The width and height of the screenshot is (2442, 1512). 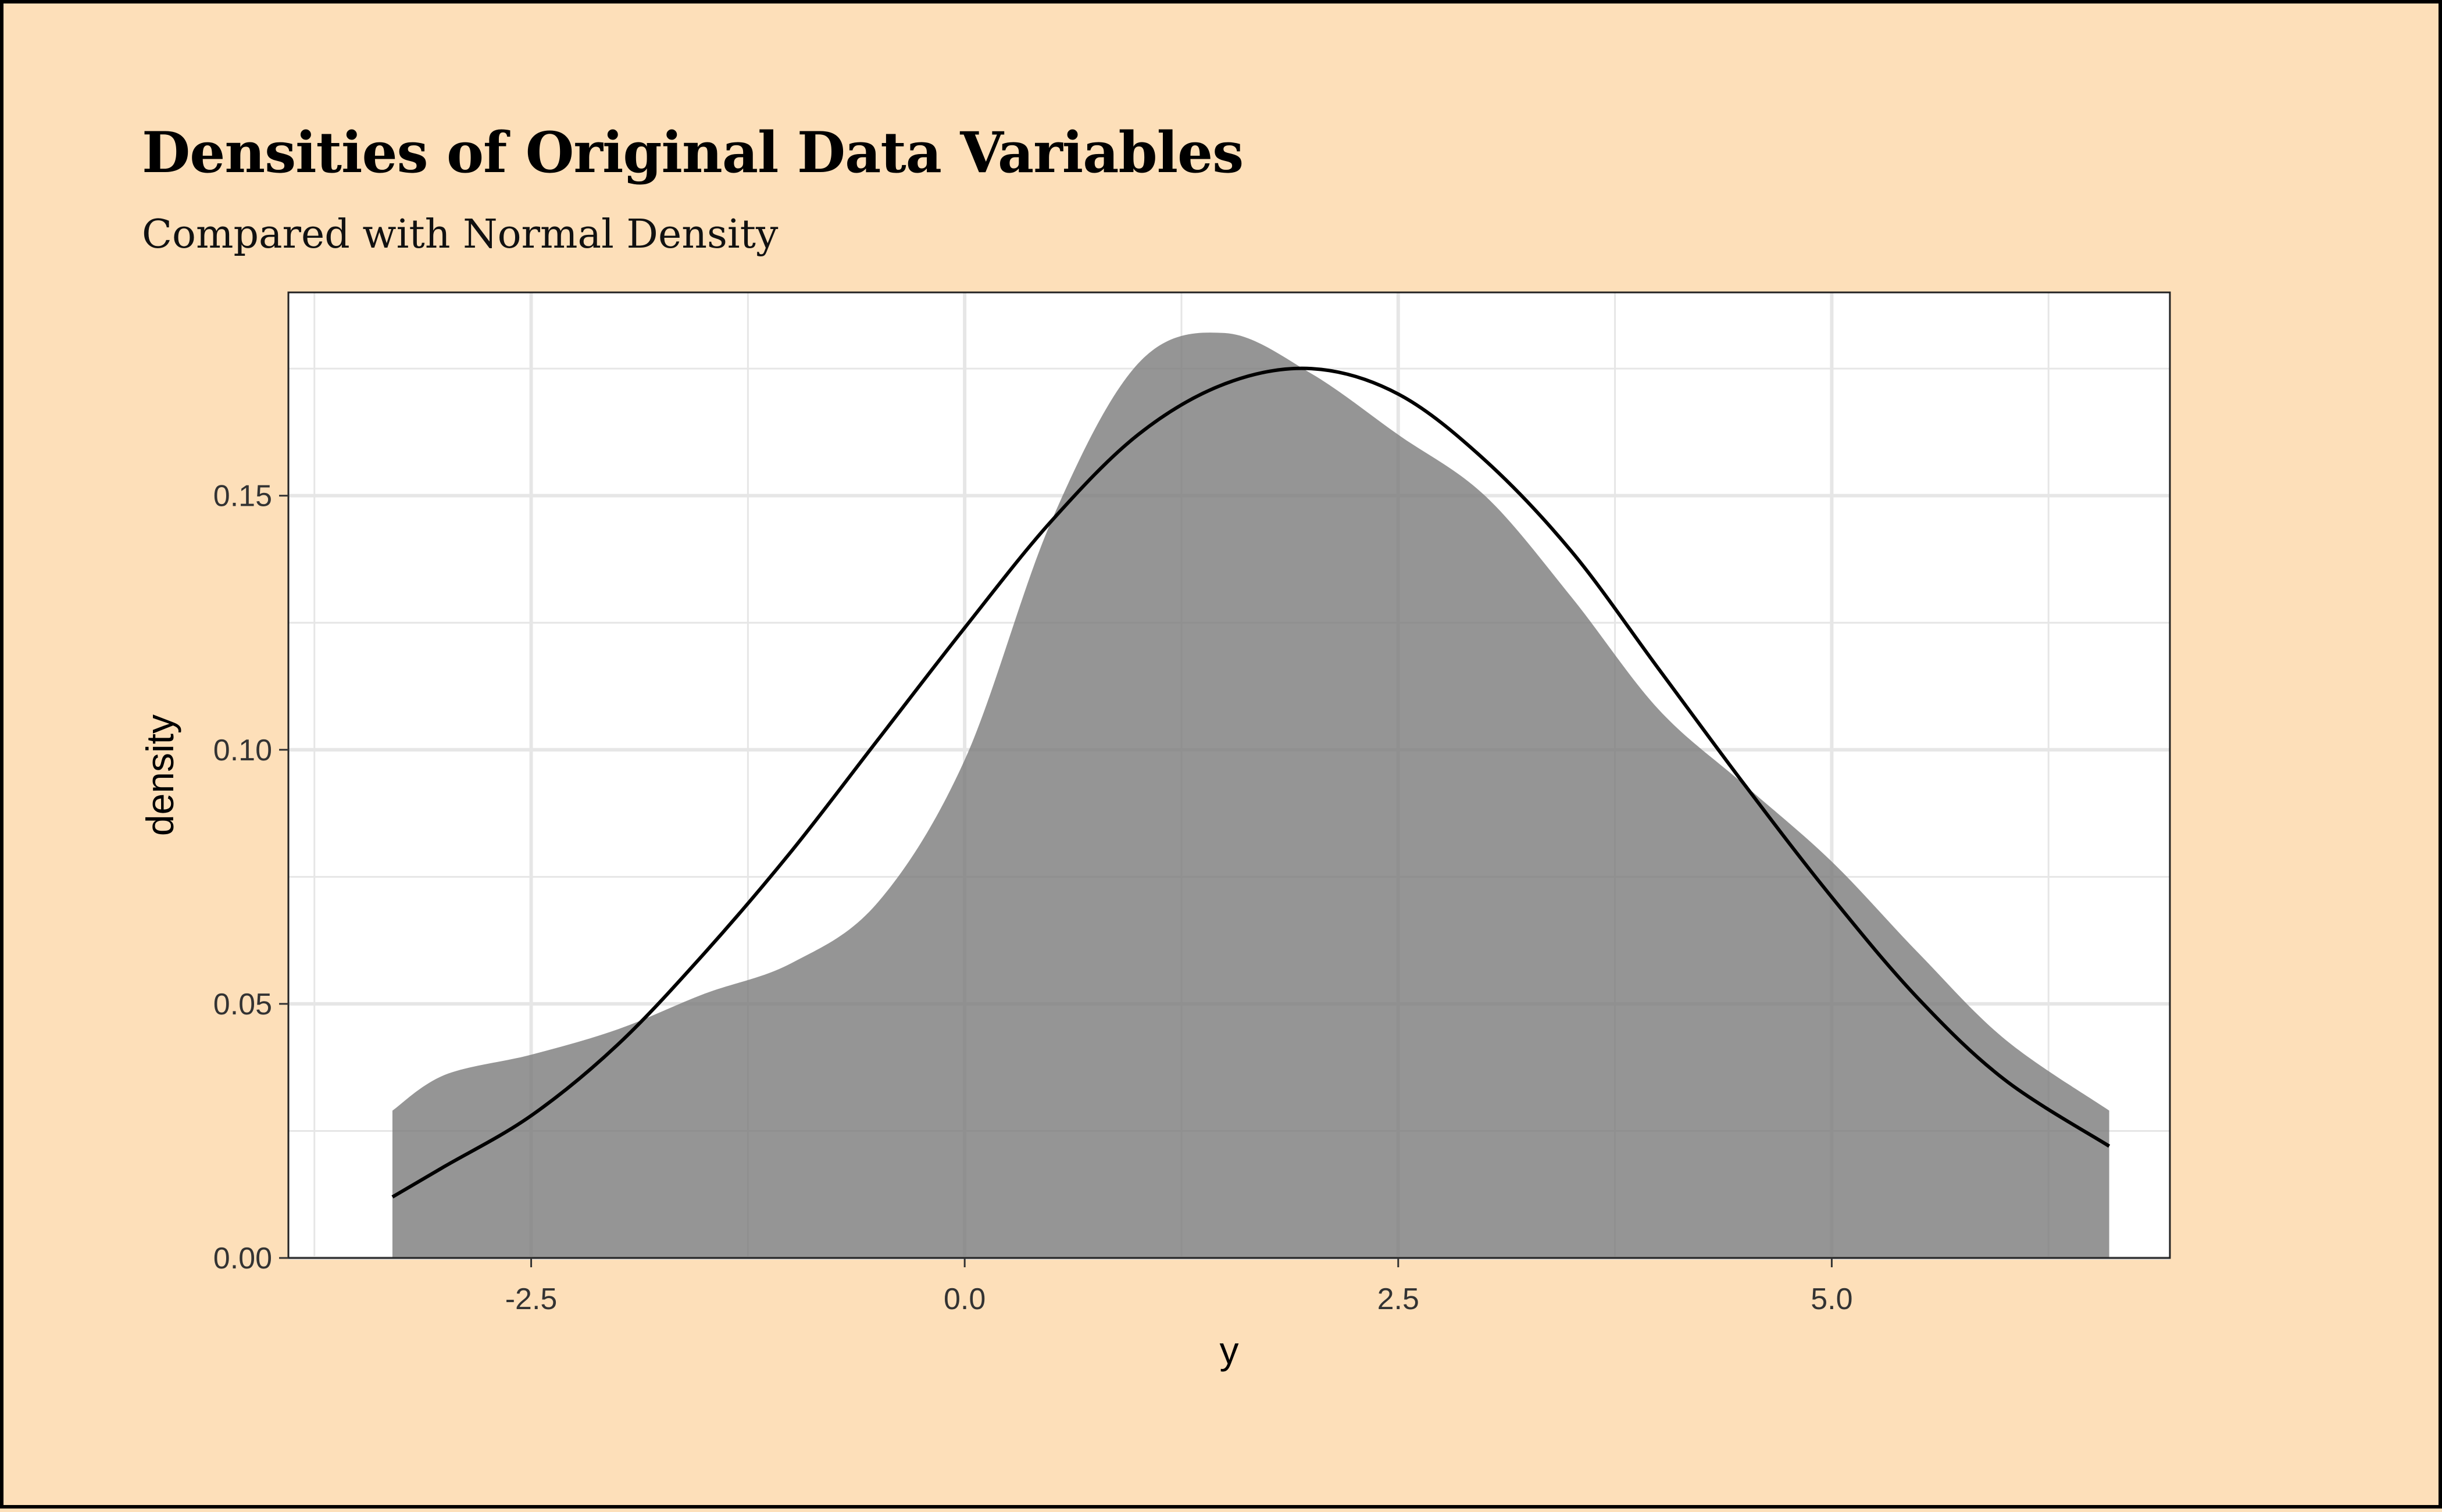 What do you see at coordinates (965, 1299) in the screenshot?
I see `x-axis-tick-label: 0.0` at bounding box center [965, 1299].